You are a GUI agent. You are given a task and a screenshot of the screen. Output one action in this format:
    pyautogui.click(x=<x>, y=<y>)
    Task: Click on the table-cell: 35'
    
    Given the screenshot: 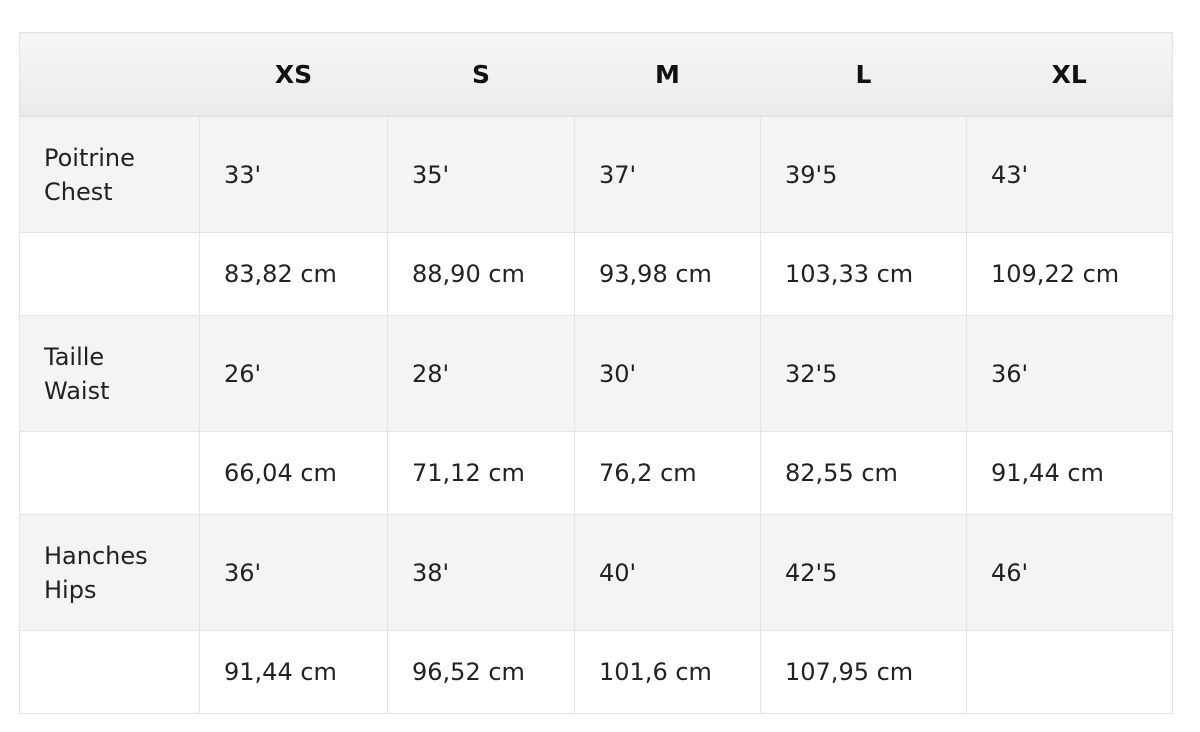 What is the action you would take?
    pyautogui.click(x=481, y=174)
    